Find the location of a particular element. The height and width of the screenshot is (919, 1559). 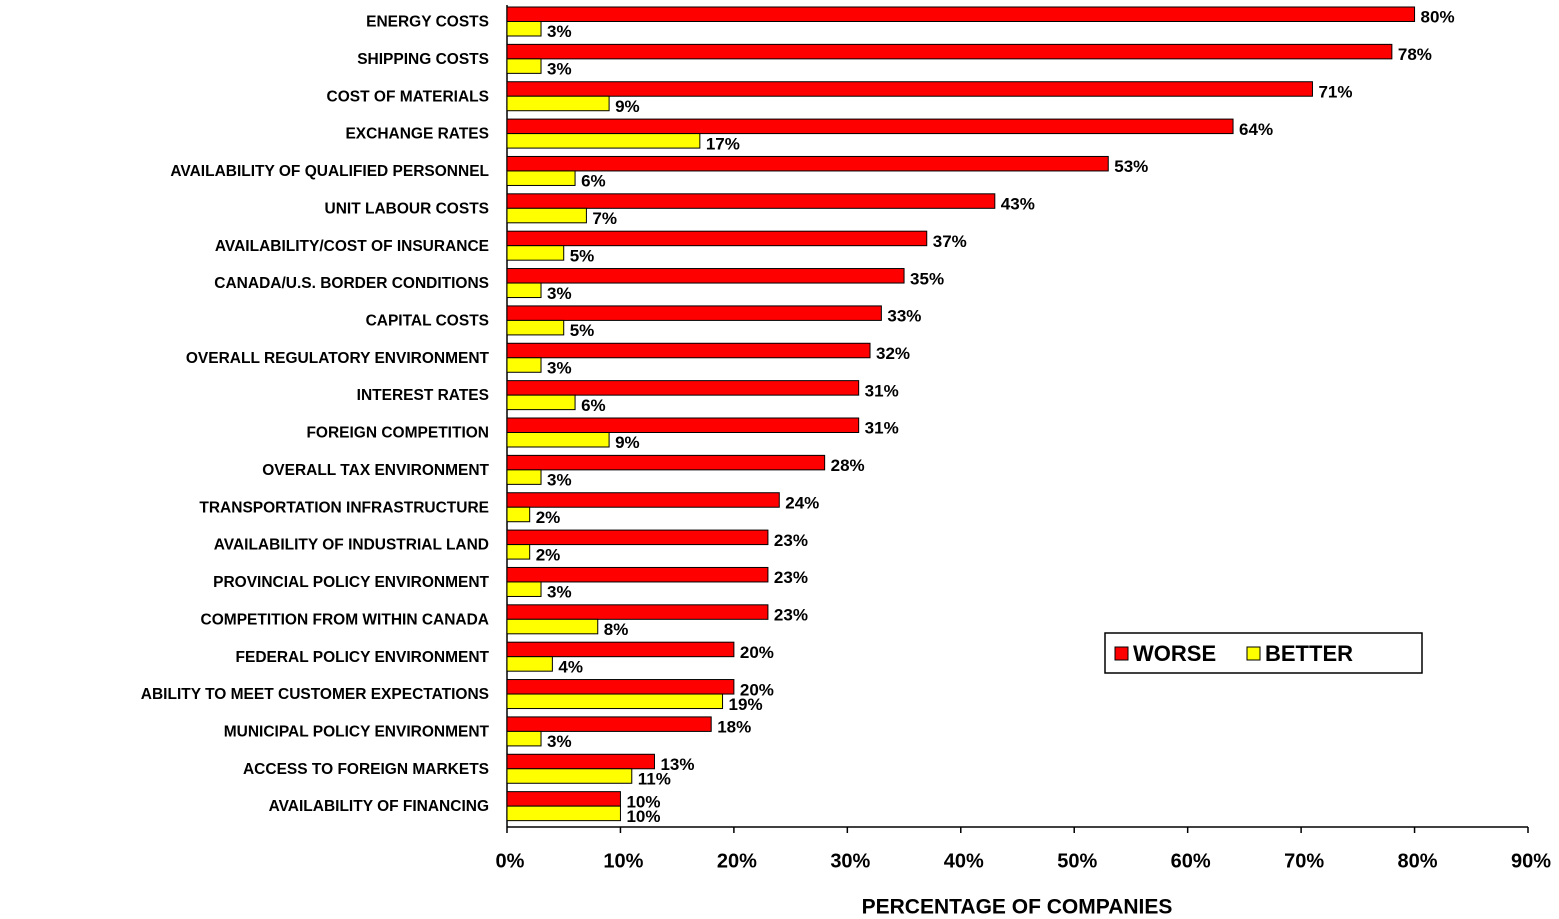

x-tick-label: 30% is located at coordinates (850, 861).